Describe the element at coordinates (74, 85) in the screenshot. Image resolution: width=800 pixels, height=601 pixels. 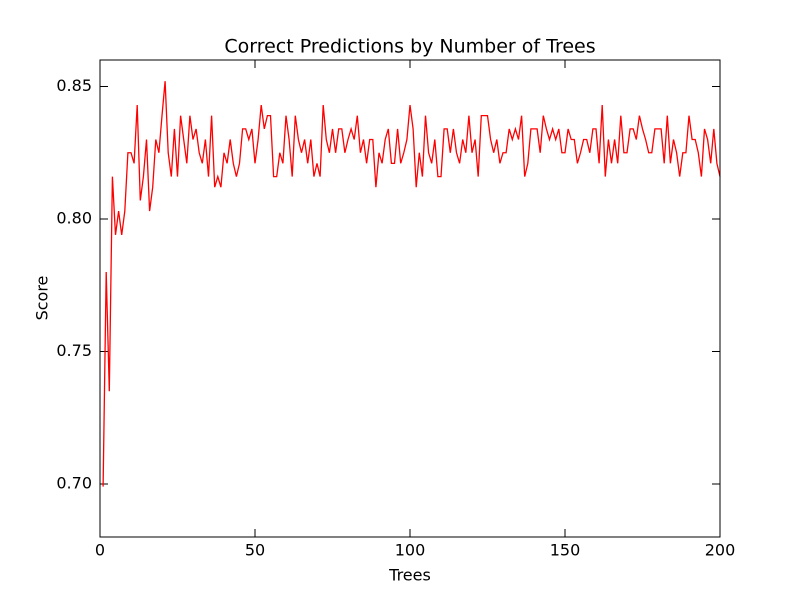
I see `y-tick-label: 0.85` at that location.